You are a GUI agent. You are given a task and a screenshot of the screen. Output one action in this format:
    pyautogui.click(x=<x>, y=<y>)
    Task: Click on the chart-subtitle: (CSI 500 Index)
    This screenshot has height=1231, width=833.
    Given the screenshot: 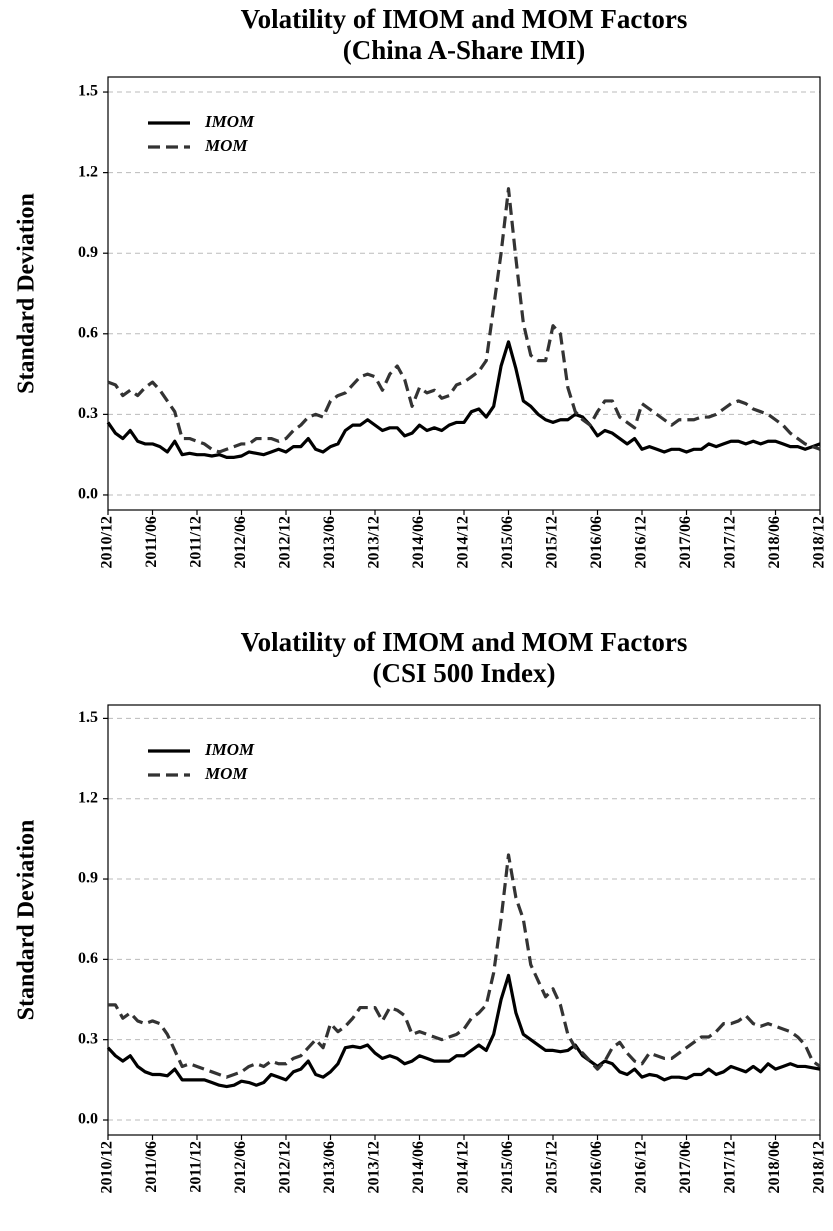 What is the action you would take?
    pyautogui.click(x=463, y=673)
    